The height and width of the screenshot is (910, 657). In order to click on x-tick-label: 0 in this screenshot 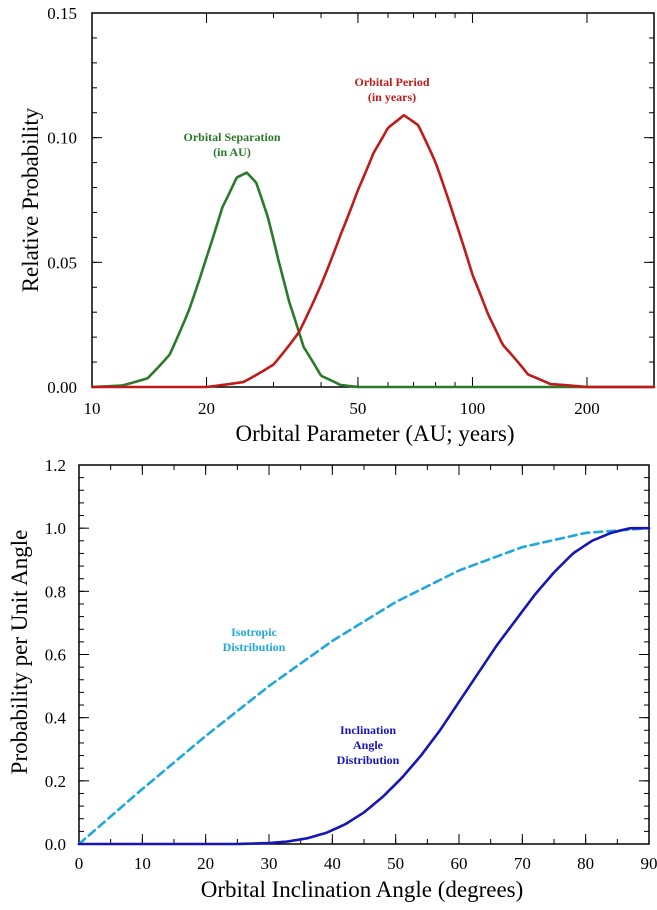, I will do `click(79, 863)`.